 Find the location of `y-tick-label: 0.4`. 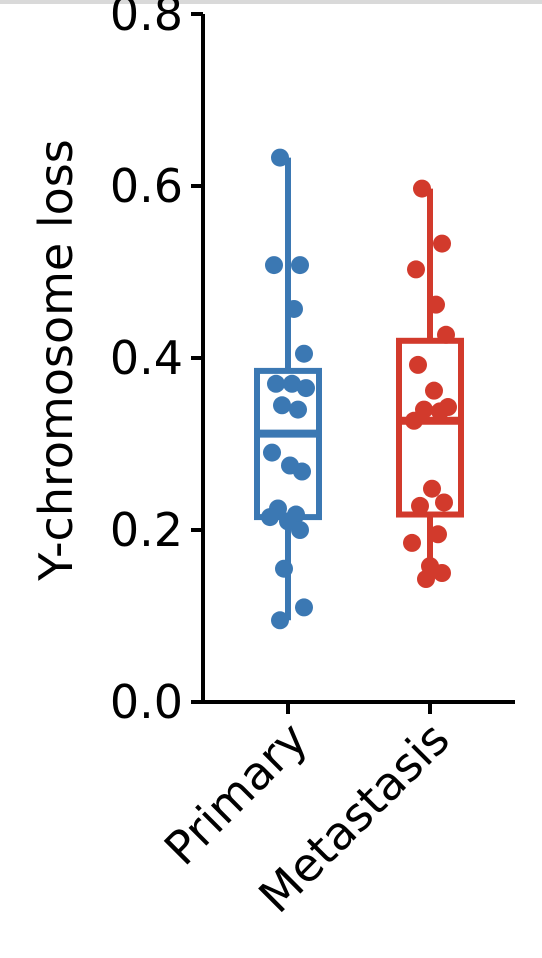

y-tick-label: 0.4 is located at coordinates (146, 358).